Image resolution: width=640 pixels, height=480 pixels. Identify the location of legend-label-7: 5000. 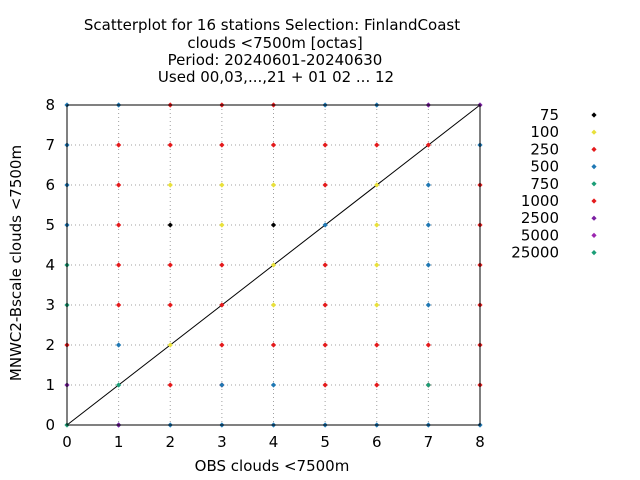
(540, 235).